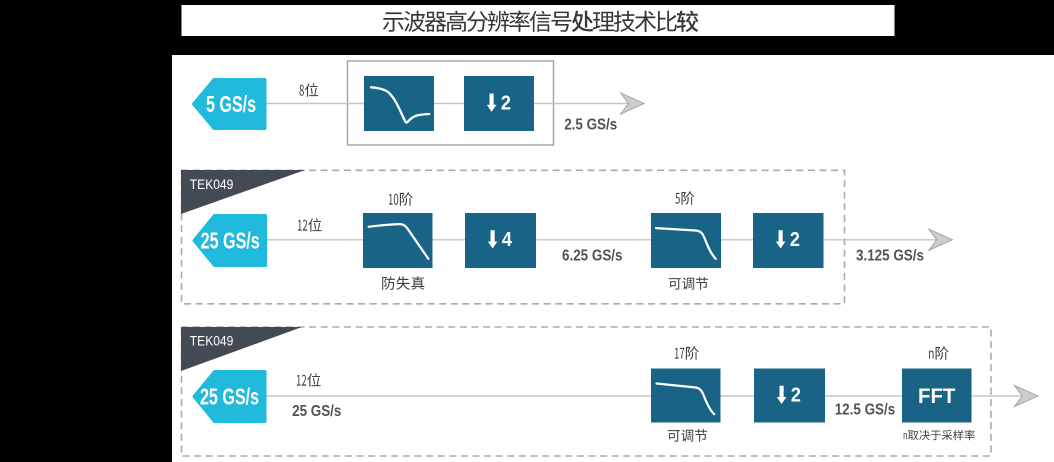 The width and height of the screenshot is (1054, 462). What do you see at coordinates (590, 125) in the screenshot?
I see `svg-text: 2.5 GS/s` at bounding box center [590, 125].